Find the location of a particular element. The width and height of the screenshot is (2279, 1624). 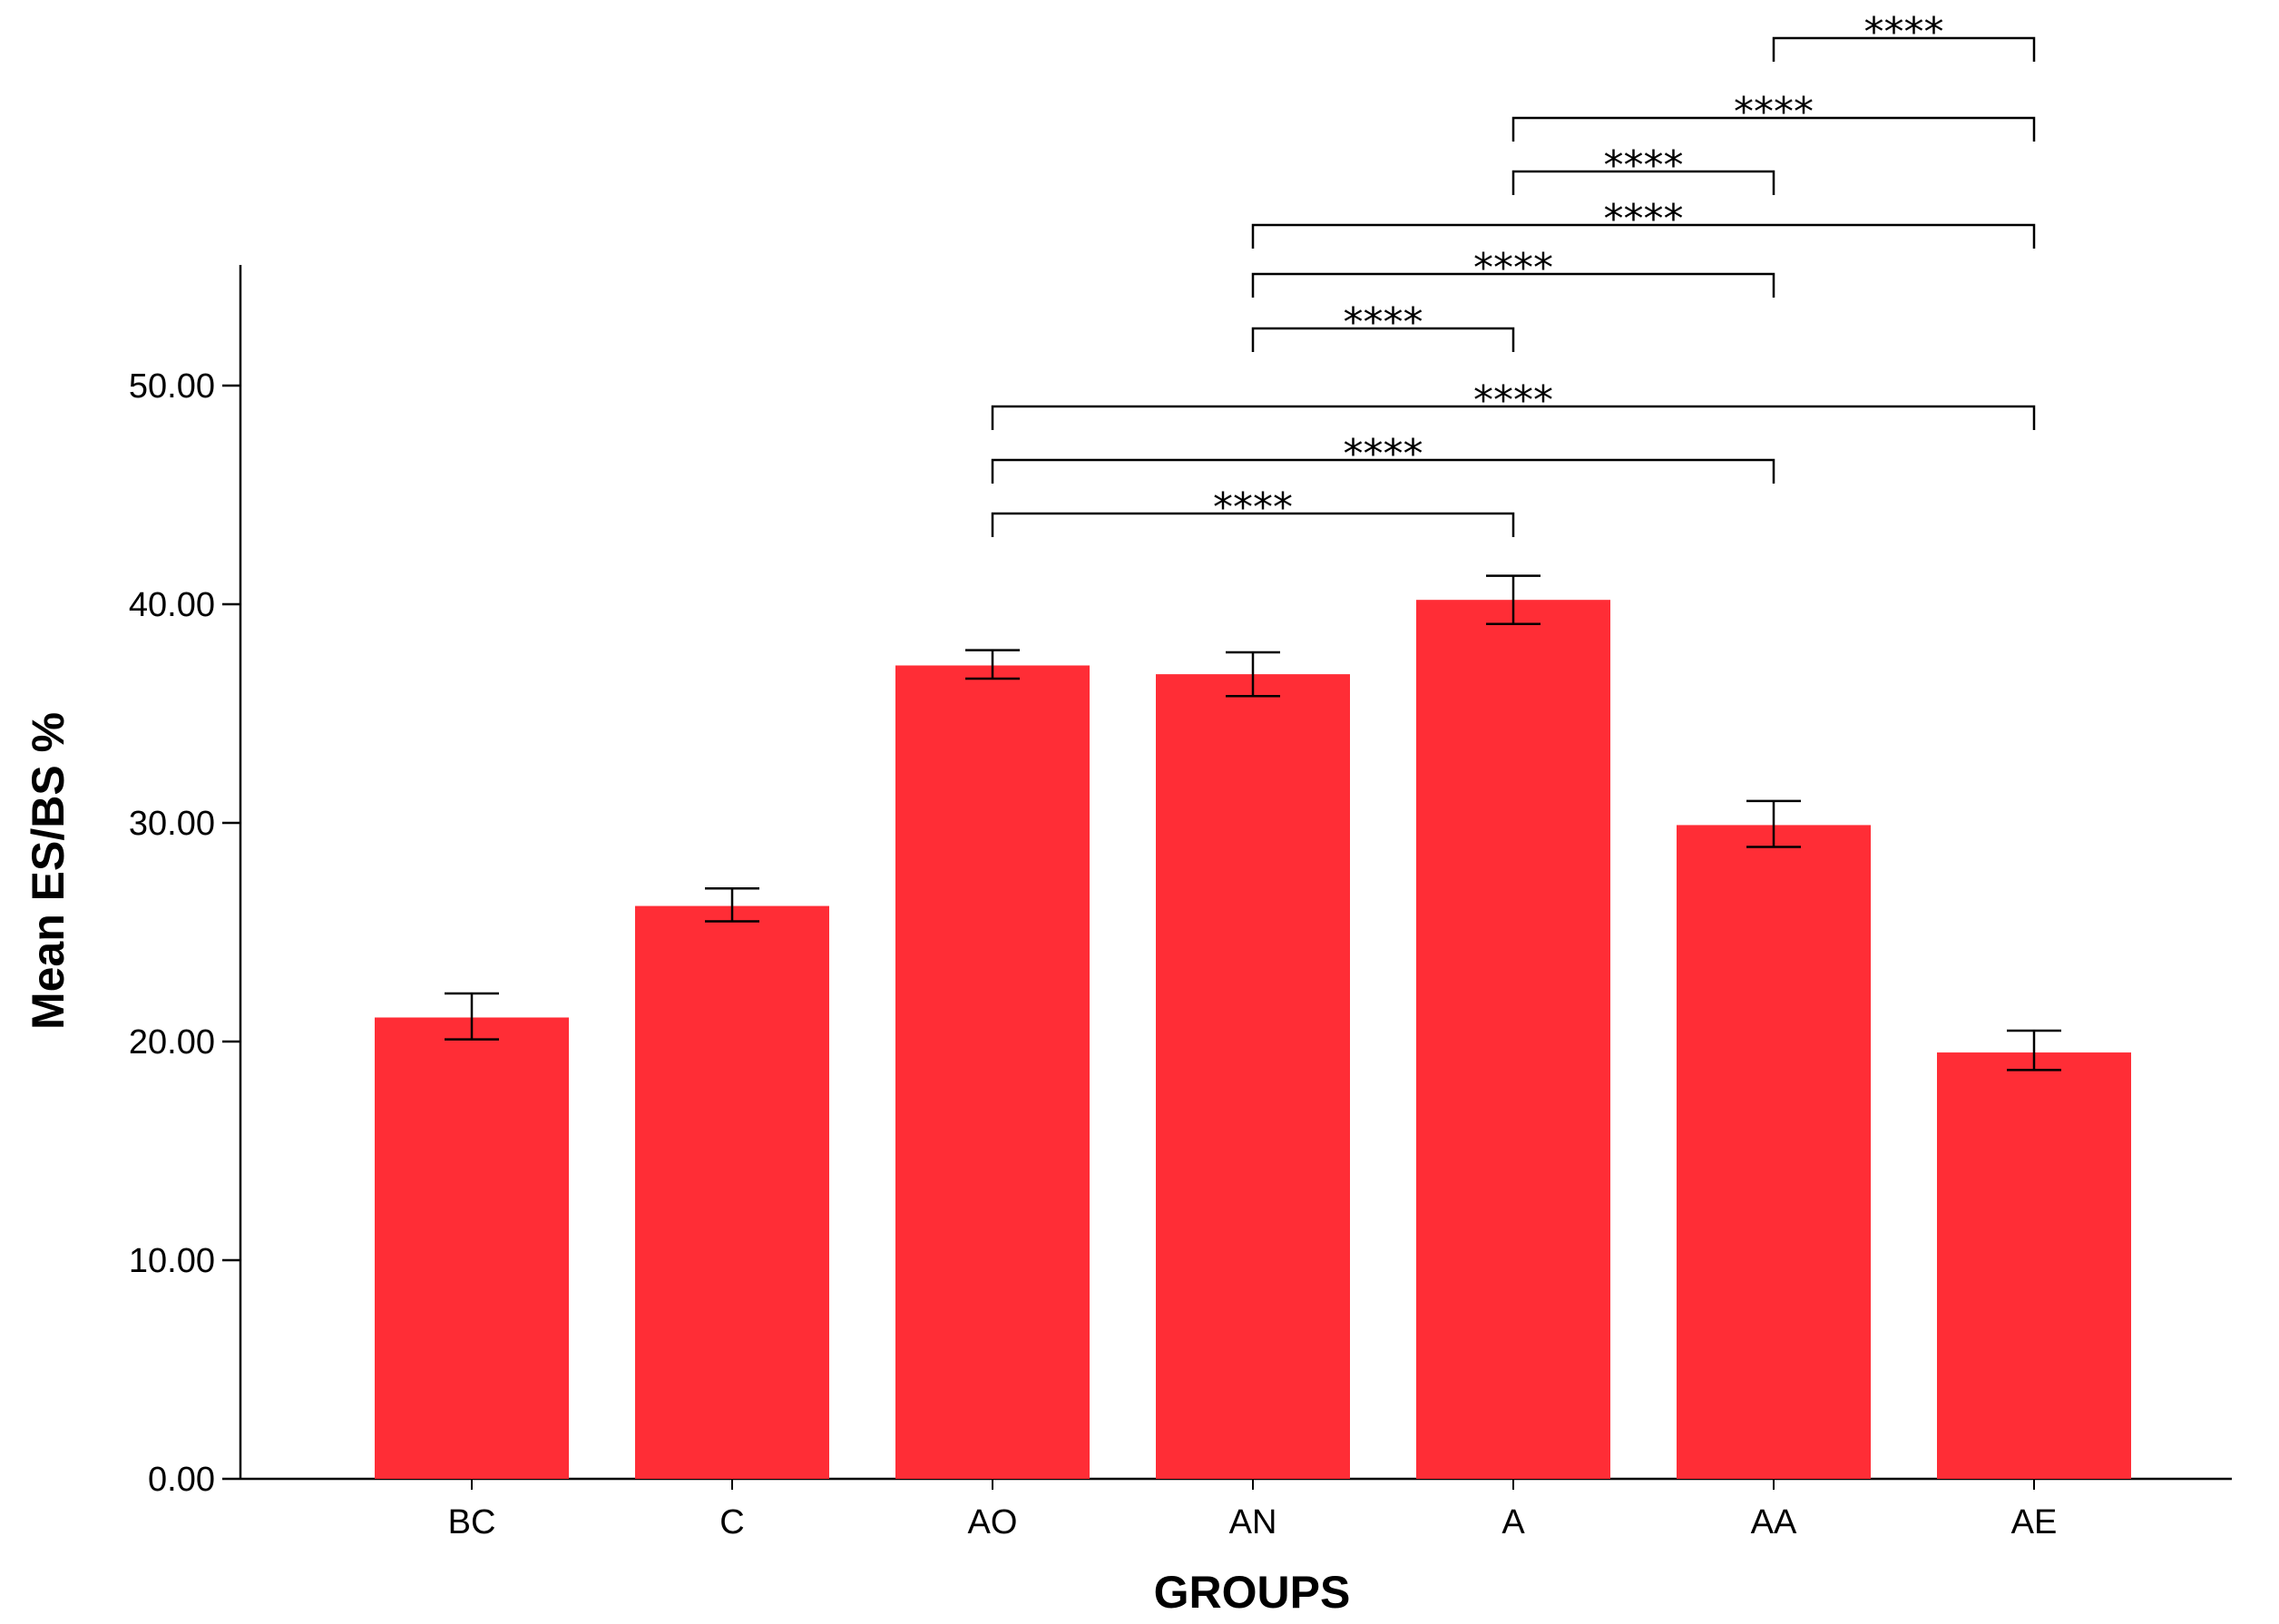

y-ticks: 0.00 10.00 20.00 30.00 40.00 50.00 is located at coordinates (184, 933).